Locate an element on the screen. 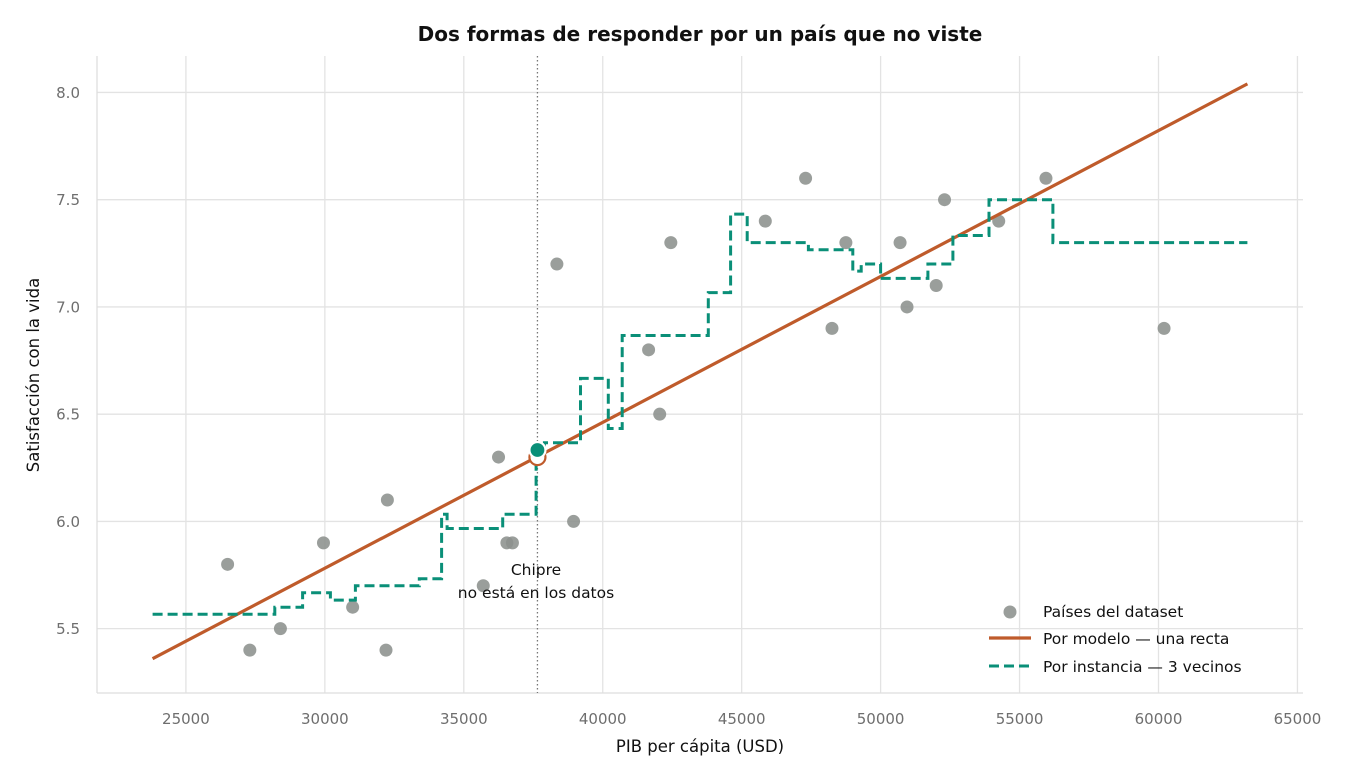  y-axis-label: Satisfacción con la vida is located at coordinates (33, 375).